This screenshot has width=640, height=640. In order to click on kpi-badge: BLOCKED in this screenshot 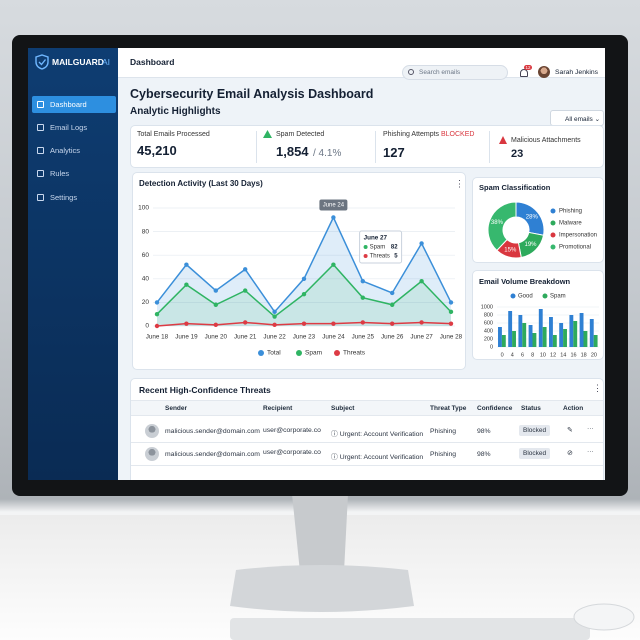, I will do `click(457, 134)`.